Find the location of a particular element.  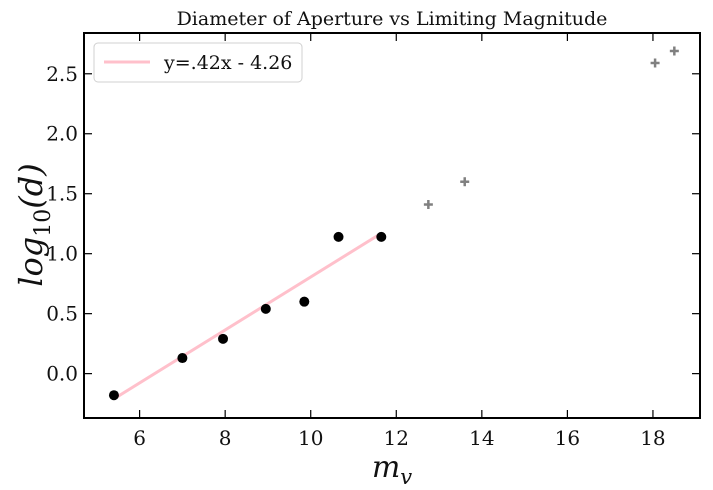

x-axis-label: mv is located at coordinates (392, 469).